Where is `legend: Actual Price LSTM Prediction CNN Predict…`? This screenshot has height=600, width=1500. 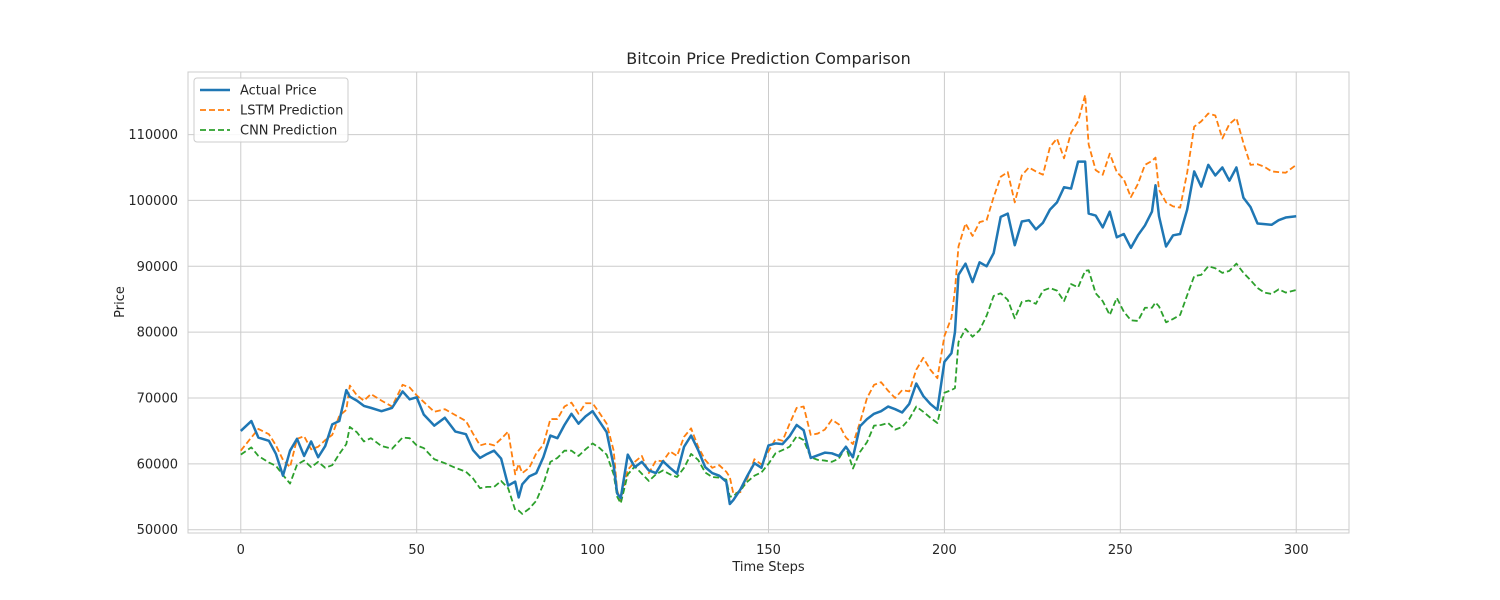
legend: Actual Price LSTM Prediction CNN Predict… is located at coordinates (271, 110).